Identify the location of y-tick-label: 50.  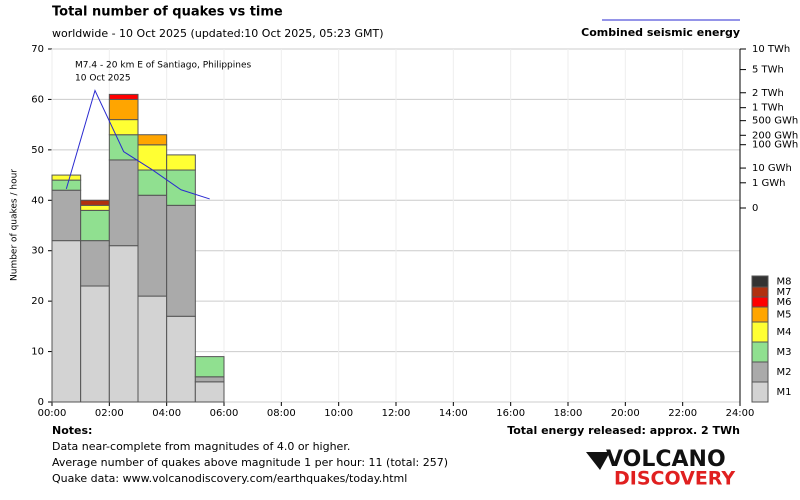
(37, 150).